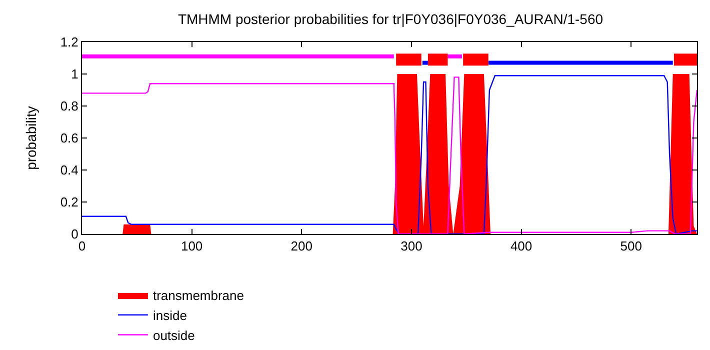 The image size is (710, 350). What do you see at coordinates (74, 74) in the screenshot?
I see `y-tick-label: 1` at bounding box center [74, 74].